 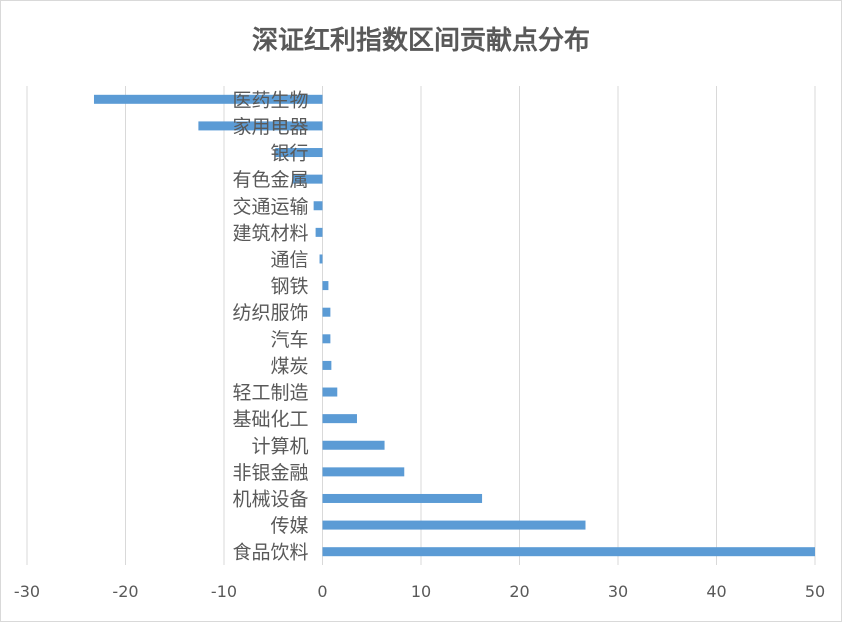 I want to click on x-tick-label: 0, so click(x=322, y=591).